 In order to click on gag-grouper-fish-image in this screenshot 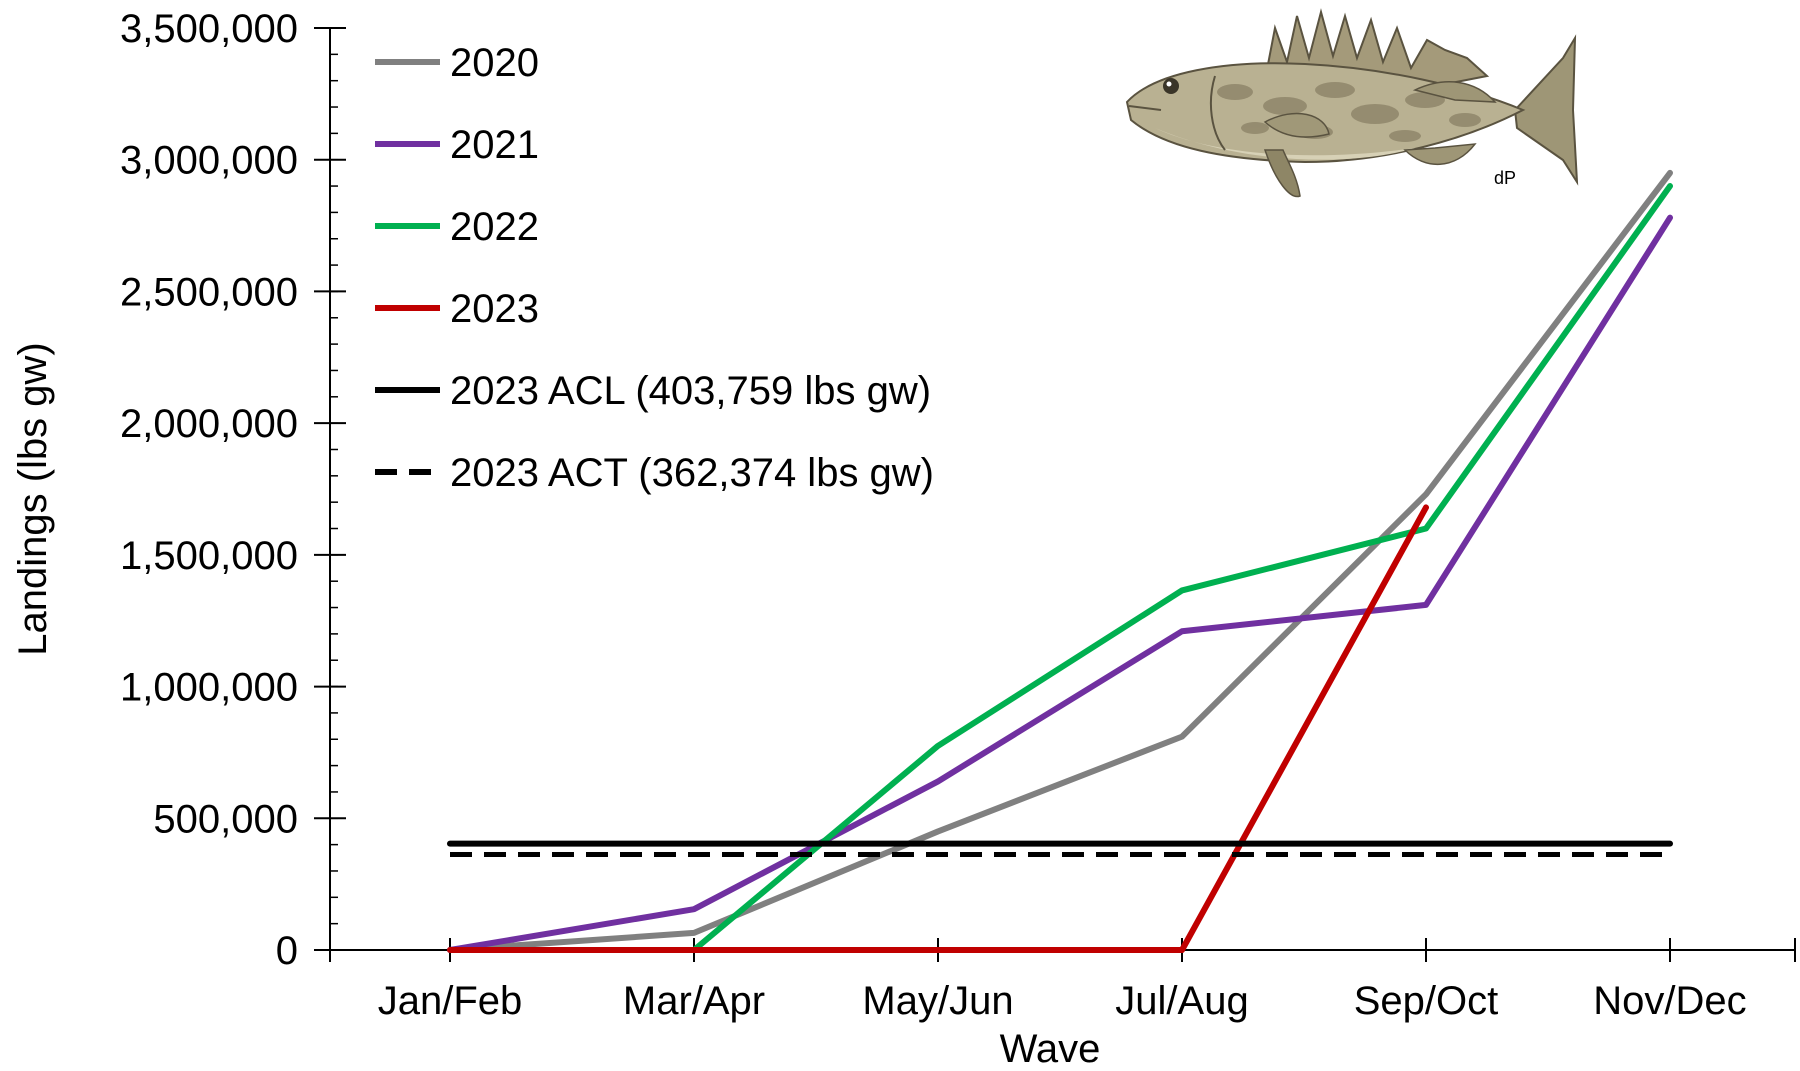, I will do `click(1352, 103)`.